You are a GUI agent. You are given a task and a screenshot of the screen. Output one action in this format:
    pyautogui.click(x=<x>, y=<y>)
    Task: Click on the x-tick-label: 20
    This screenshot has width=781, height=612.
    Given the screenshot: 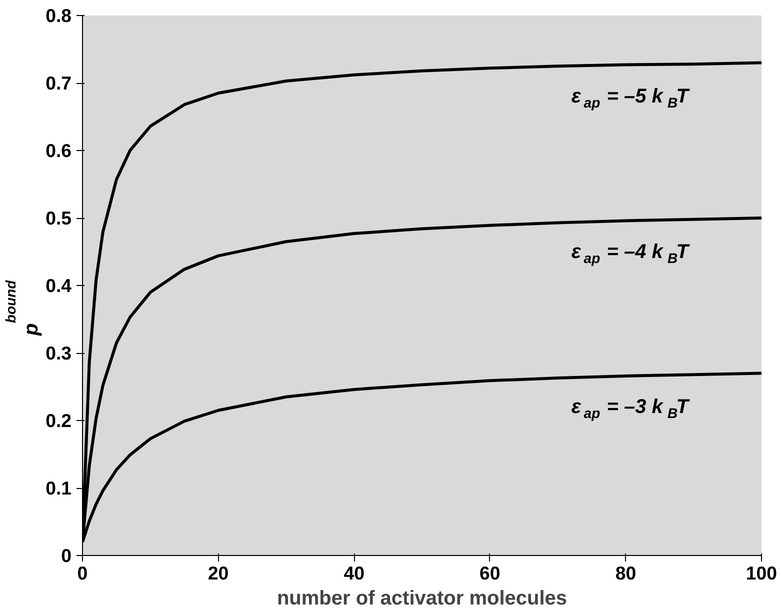 What is the action you would take?
    pyautogui.click(x=218, y=573)
    